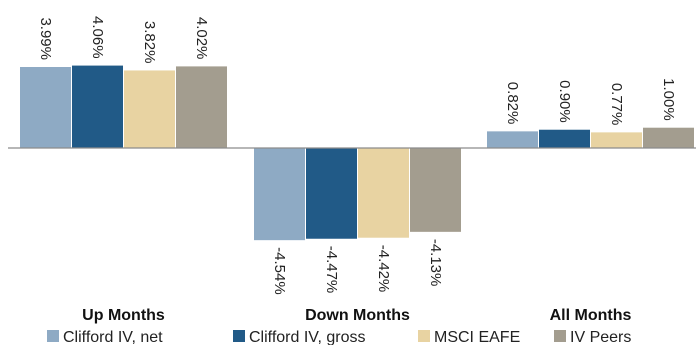  I want to click on data-label-3-4: 1.00%, so click(668, 99).